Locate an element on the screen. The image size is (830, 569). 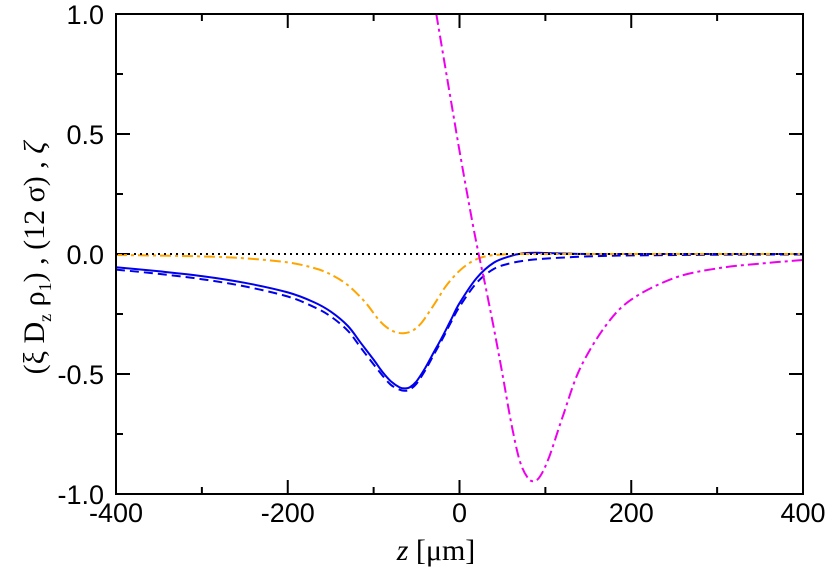
x-tick-label: 200 is located at coordinates (631, 513).